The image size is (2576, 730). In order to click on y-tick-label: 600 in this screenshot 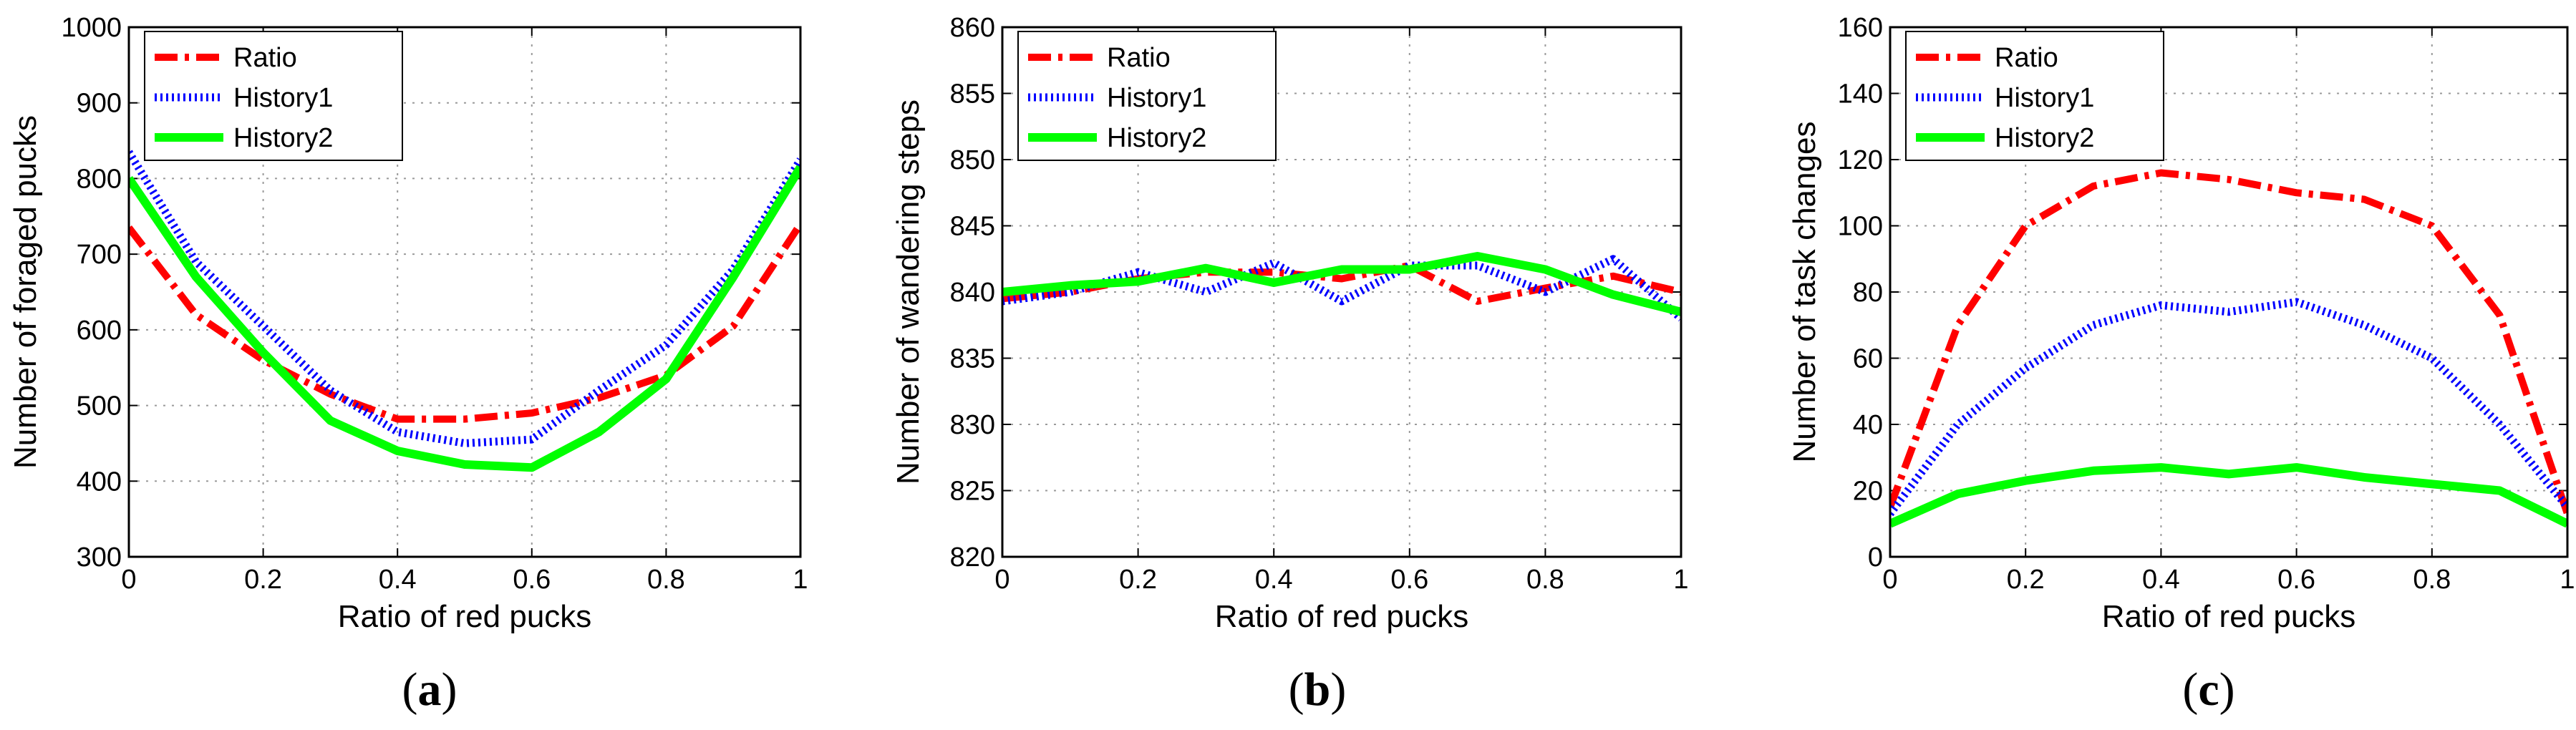, I will do `click(99, 331)`.